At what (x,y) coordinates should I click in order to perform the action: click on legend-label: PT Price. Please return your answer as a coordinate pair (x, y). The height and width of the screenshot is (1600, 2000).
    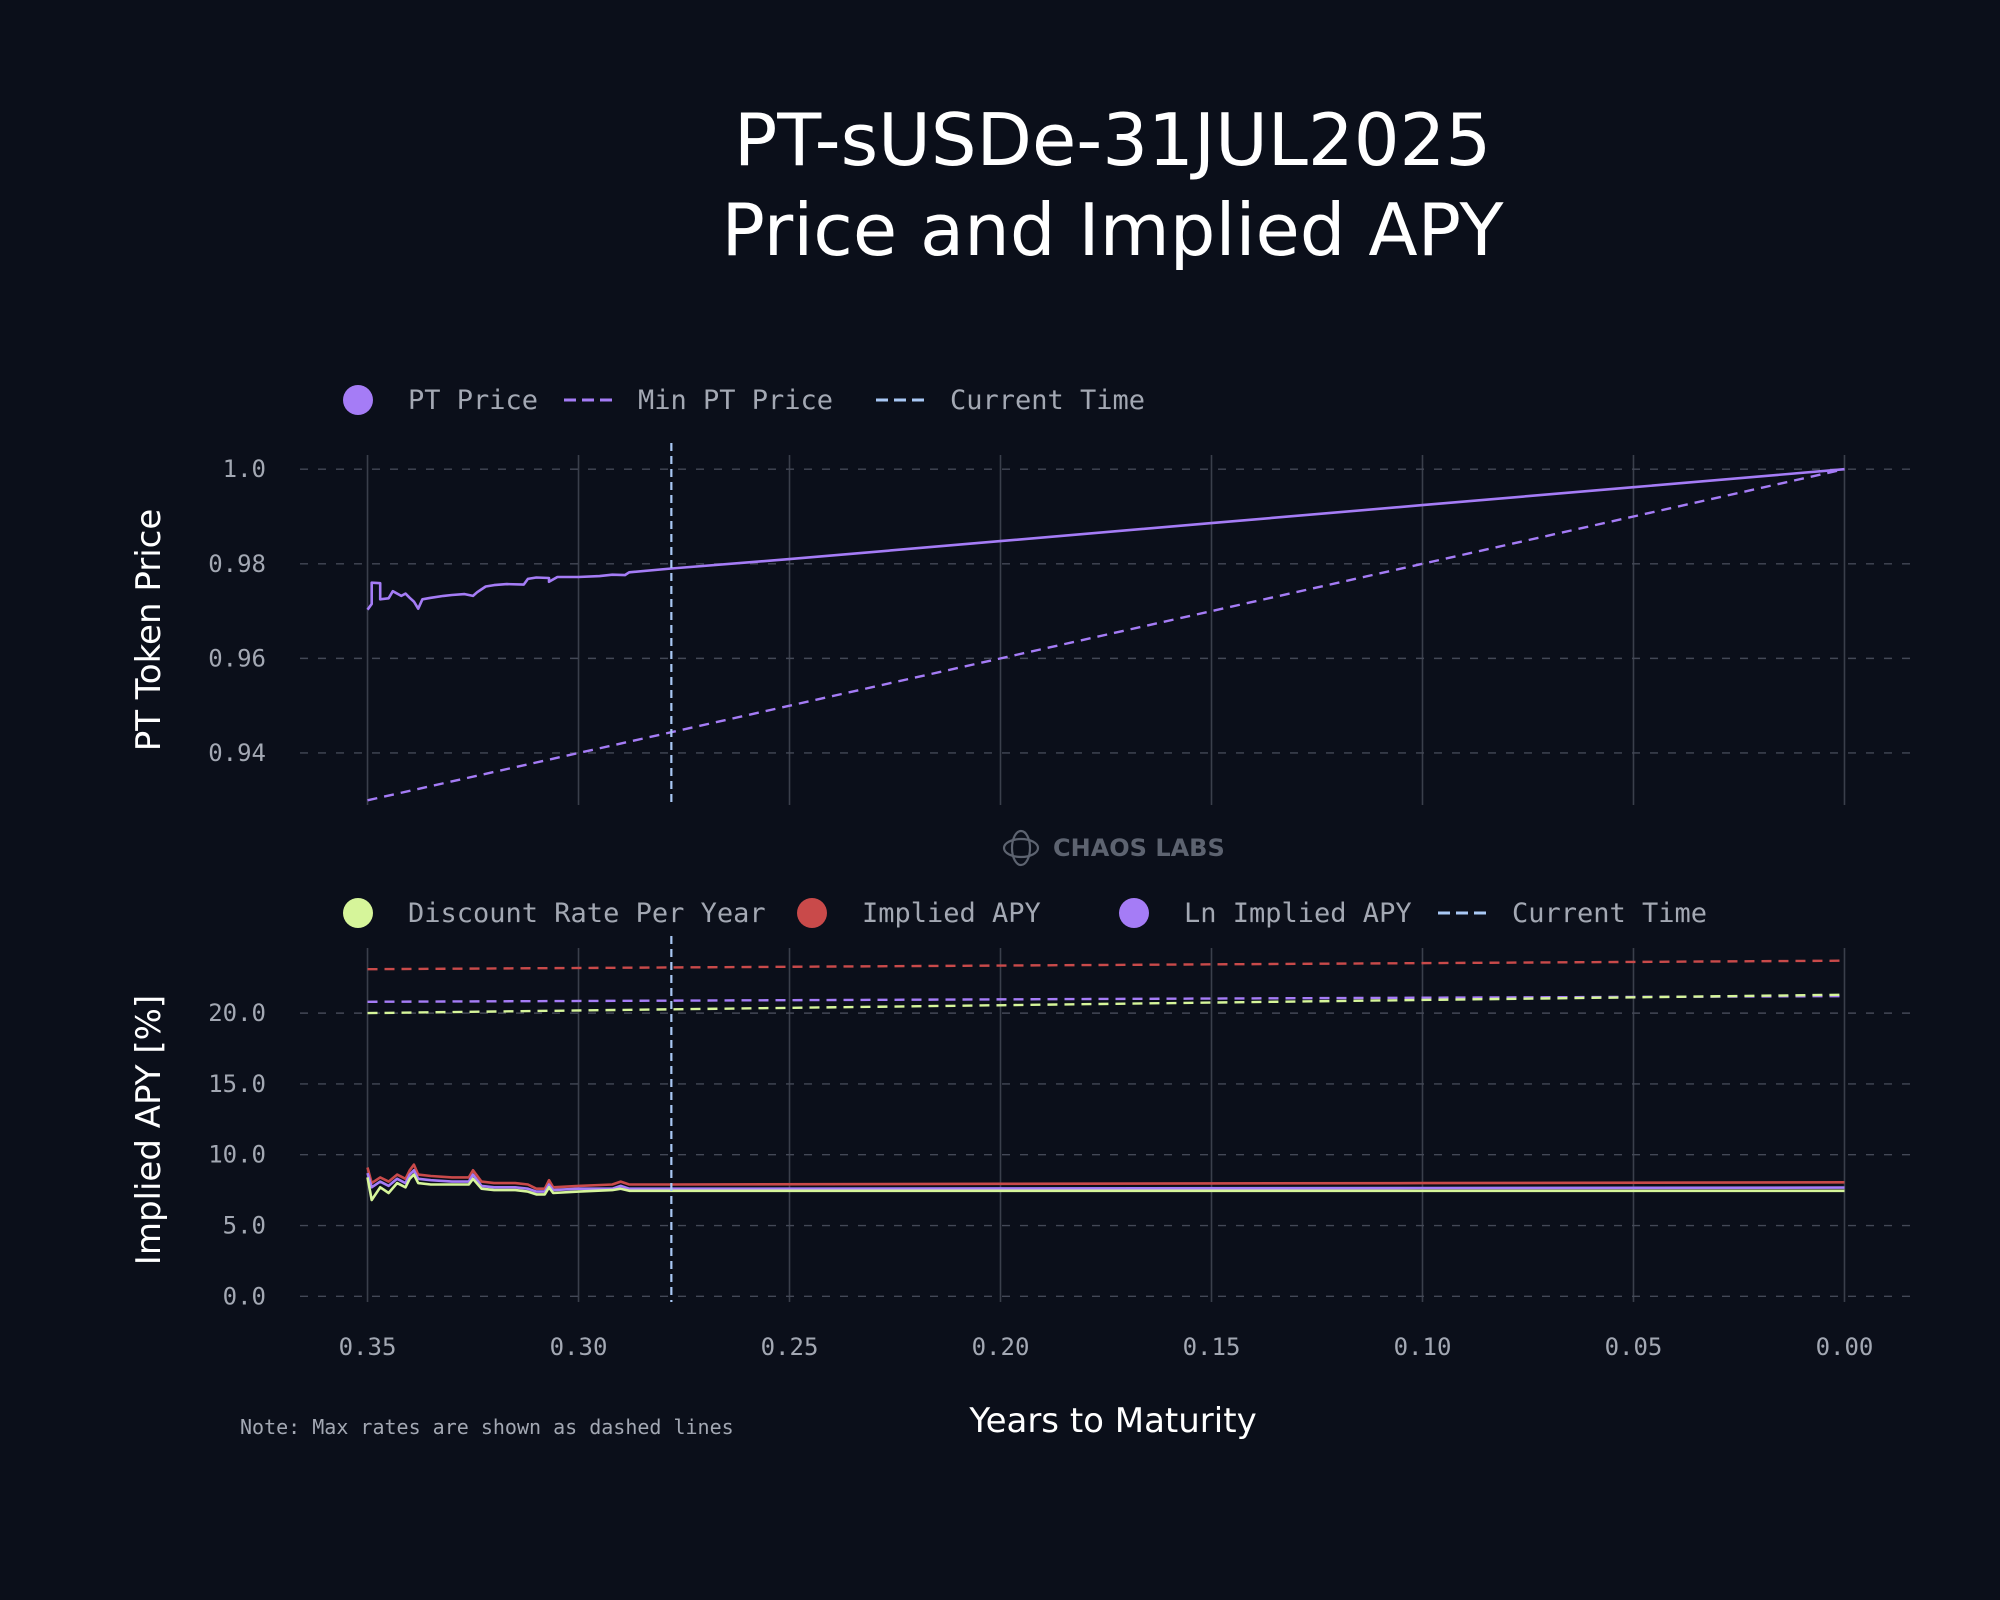
    Looking at the image, I should click on (473, 400).